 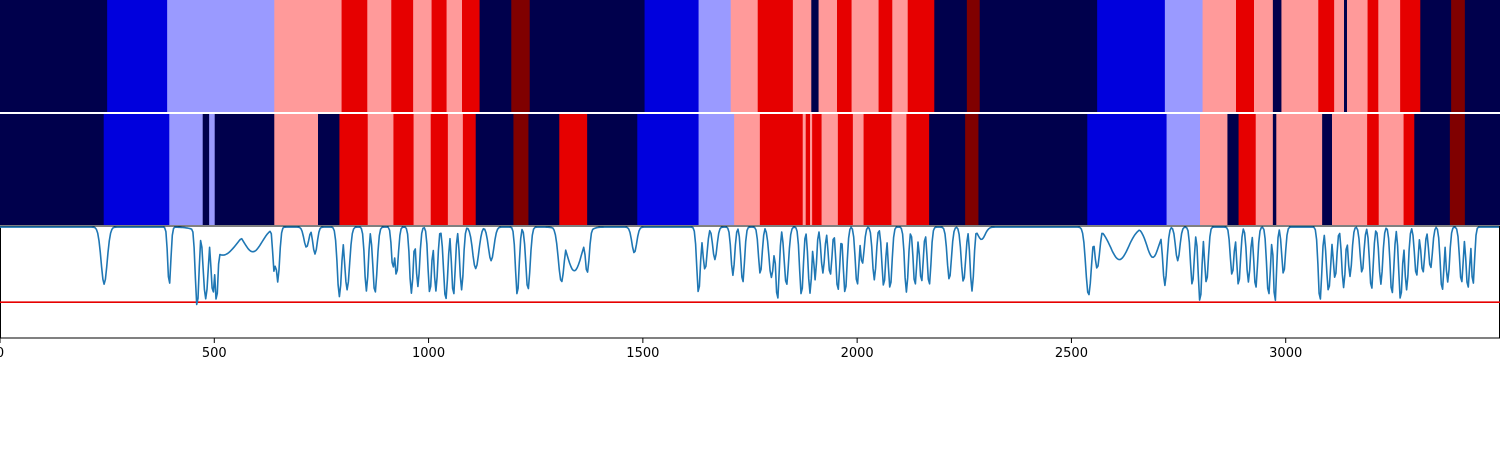 What do you see at coordinates (214, 353) in the screenshot?
I see `x-tick-label: 500` at bounding box center [214, 353].